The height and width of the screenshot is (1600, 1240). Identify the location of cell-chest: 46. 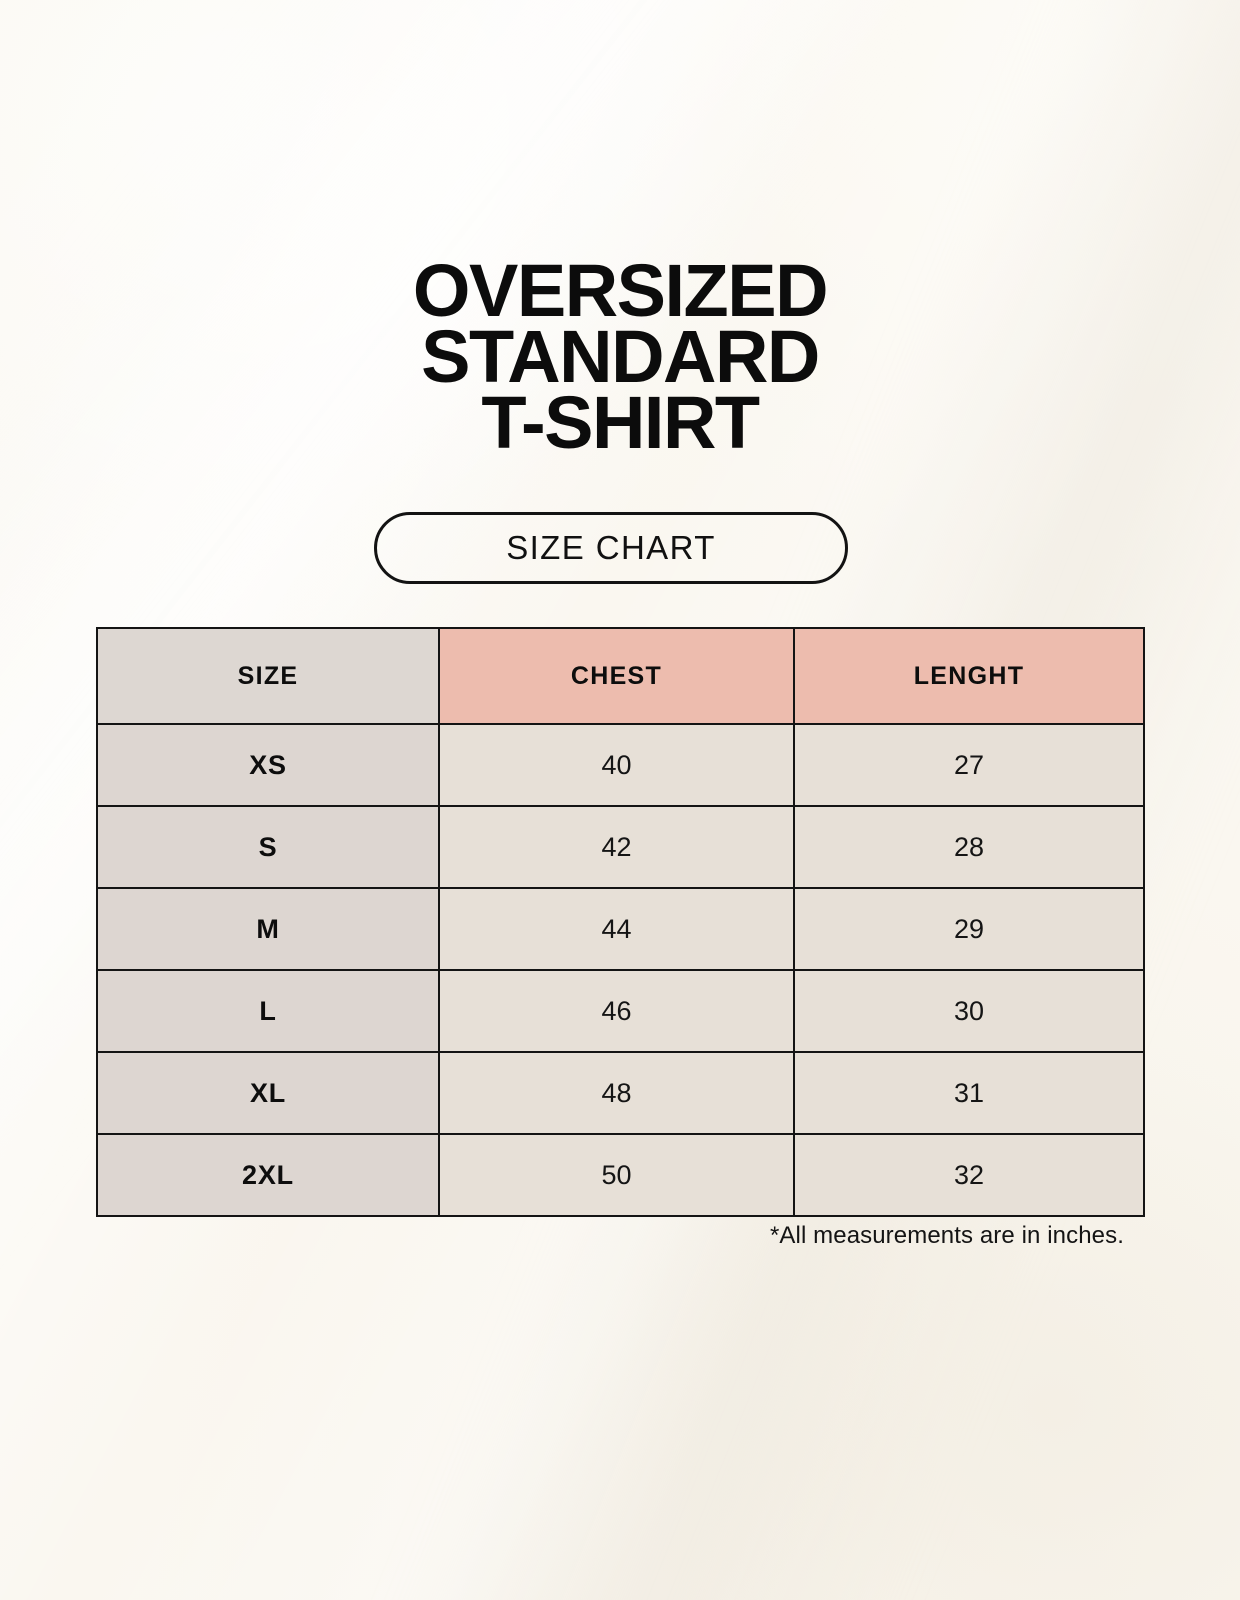
(616, 1011).